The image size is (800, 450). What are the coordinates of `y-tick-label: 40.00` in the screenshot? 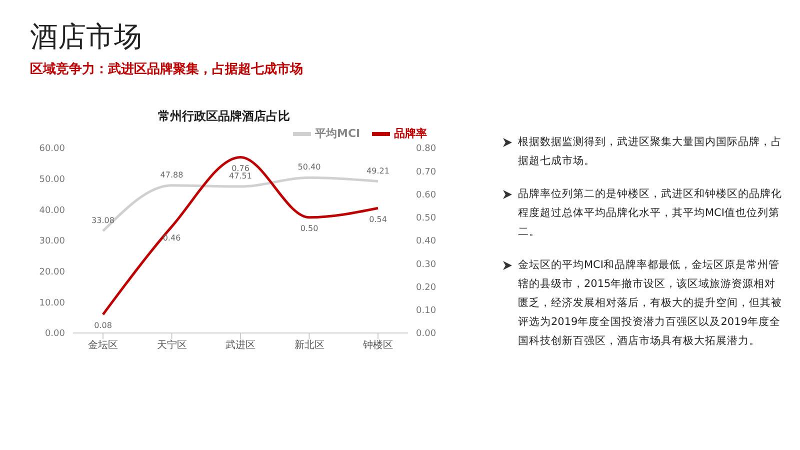 It's located at (52, 211).